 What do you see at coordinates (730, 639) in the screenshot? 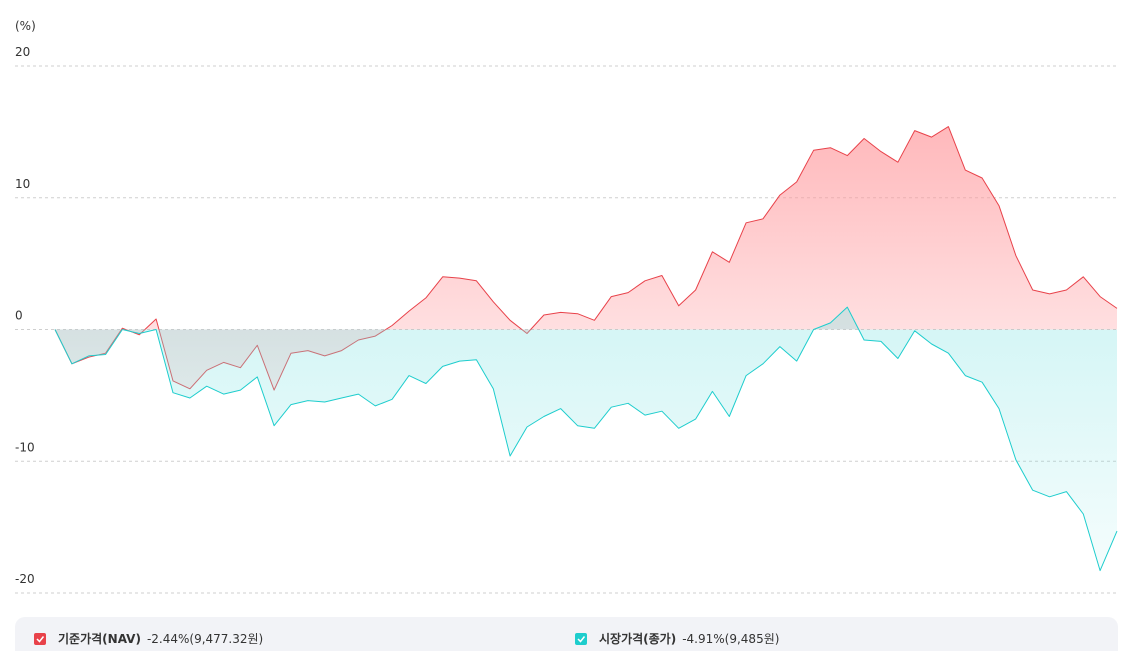
I see `legend-summary: -4.91%(9,485원)` at bounding box center [730, 639].